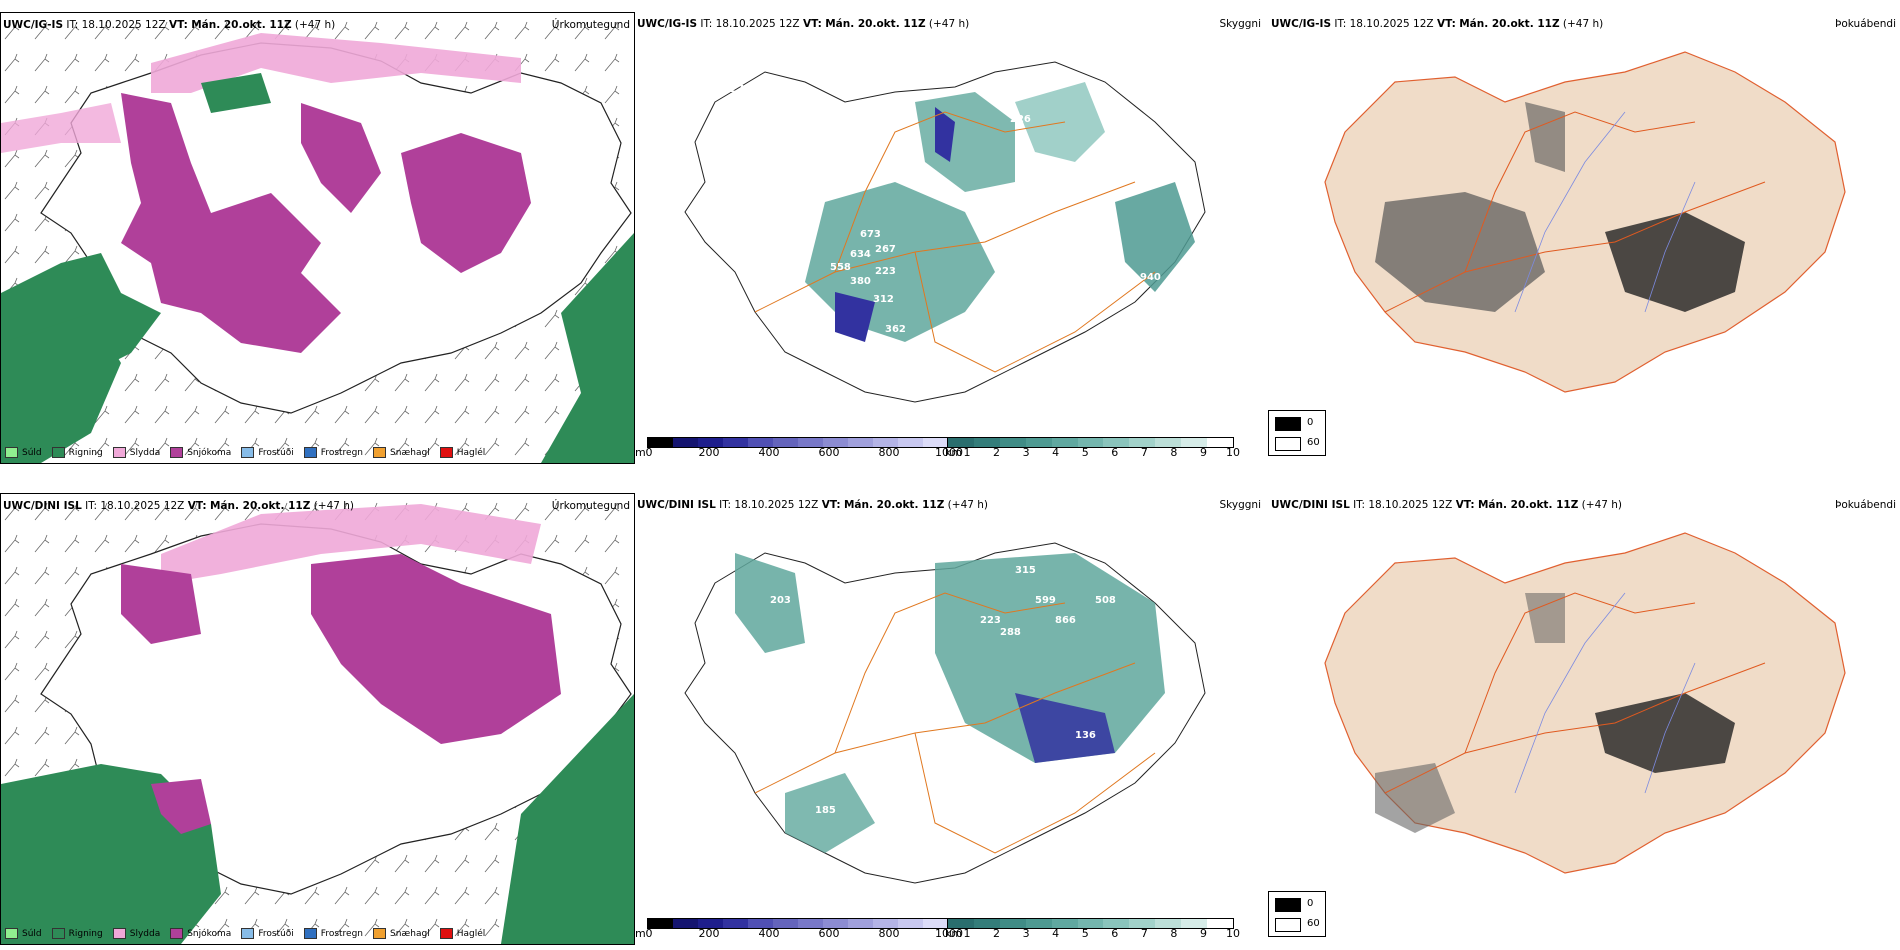 This screenshot has width=1900, height=950. I want to click on colorbar-tick-label: 9, so click(1203, 933).